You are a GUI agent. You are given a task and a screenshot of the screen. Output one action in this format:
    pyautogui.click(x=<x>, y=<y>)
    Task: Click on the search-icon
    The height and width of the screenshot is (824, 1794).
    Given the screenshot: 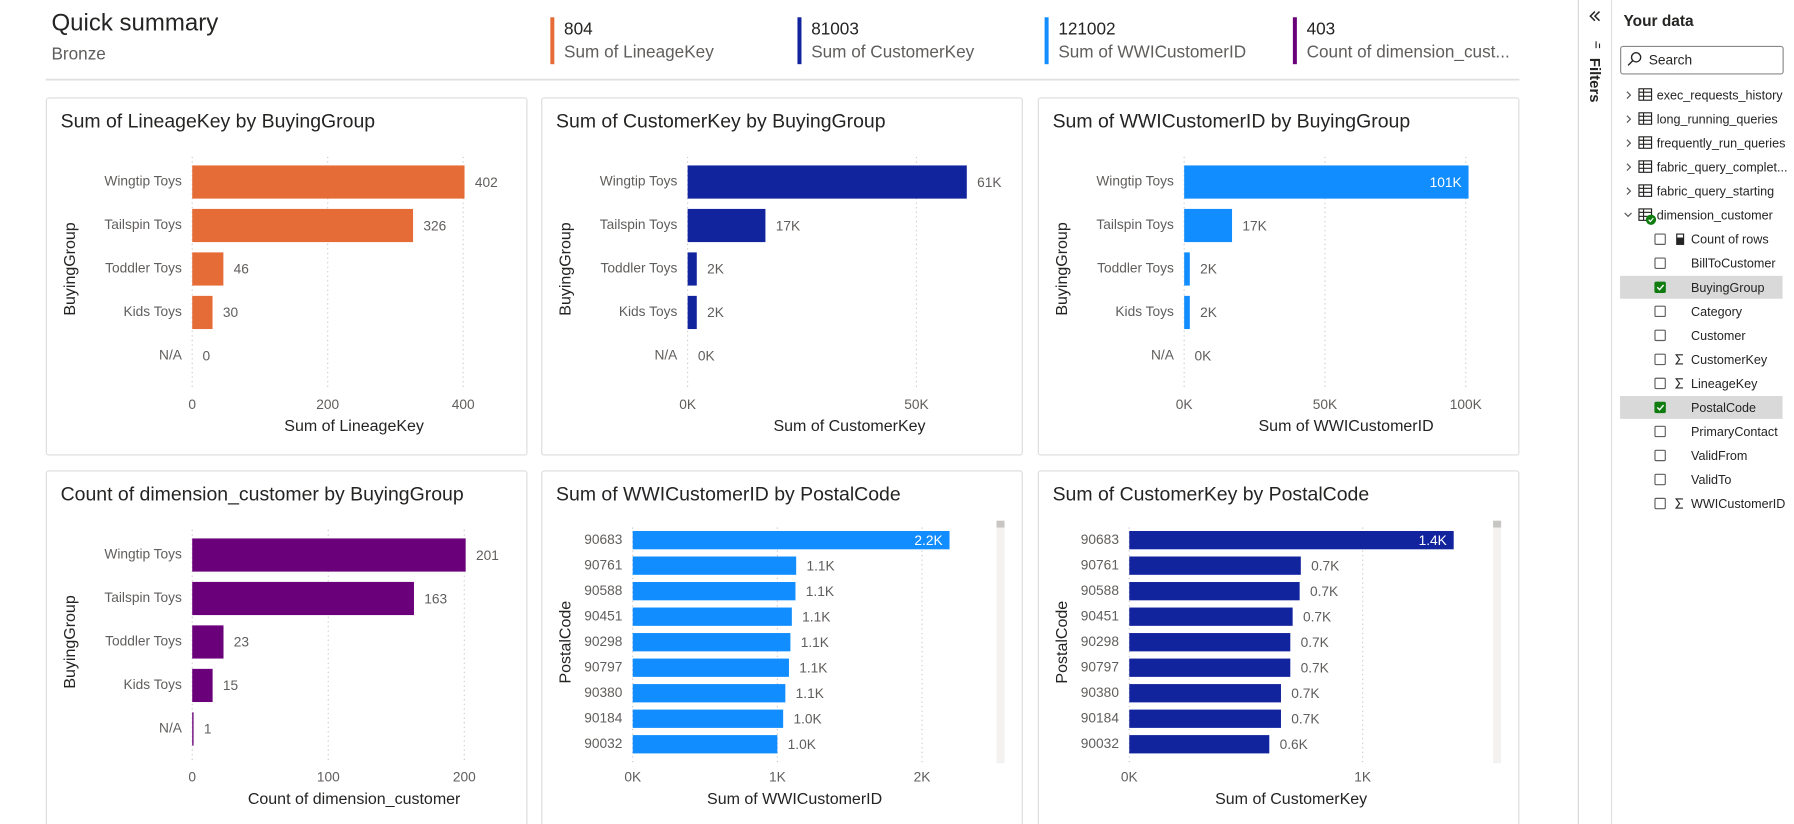 What is the action you would take?
    pyautogui.click(x=1634, y=59)
    